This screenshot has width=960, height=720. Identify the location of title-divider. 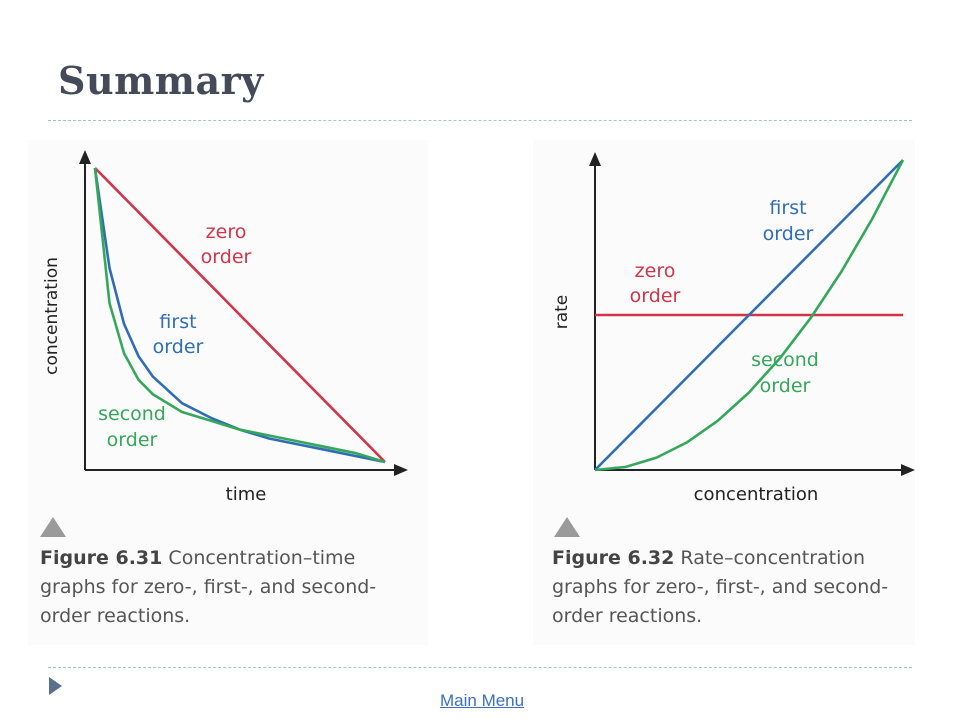
(480, 120).